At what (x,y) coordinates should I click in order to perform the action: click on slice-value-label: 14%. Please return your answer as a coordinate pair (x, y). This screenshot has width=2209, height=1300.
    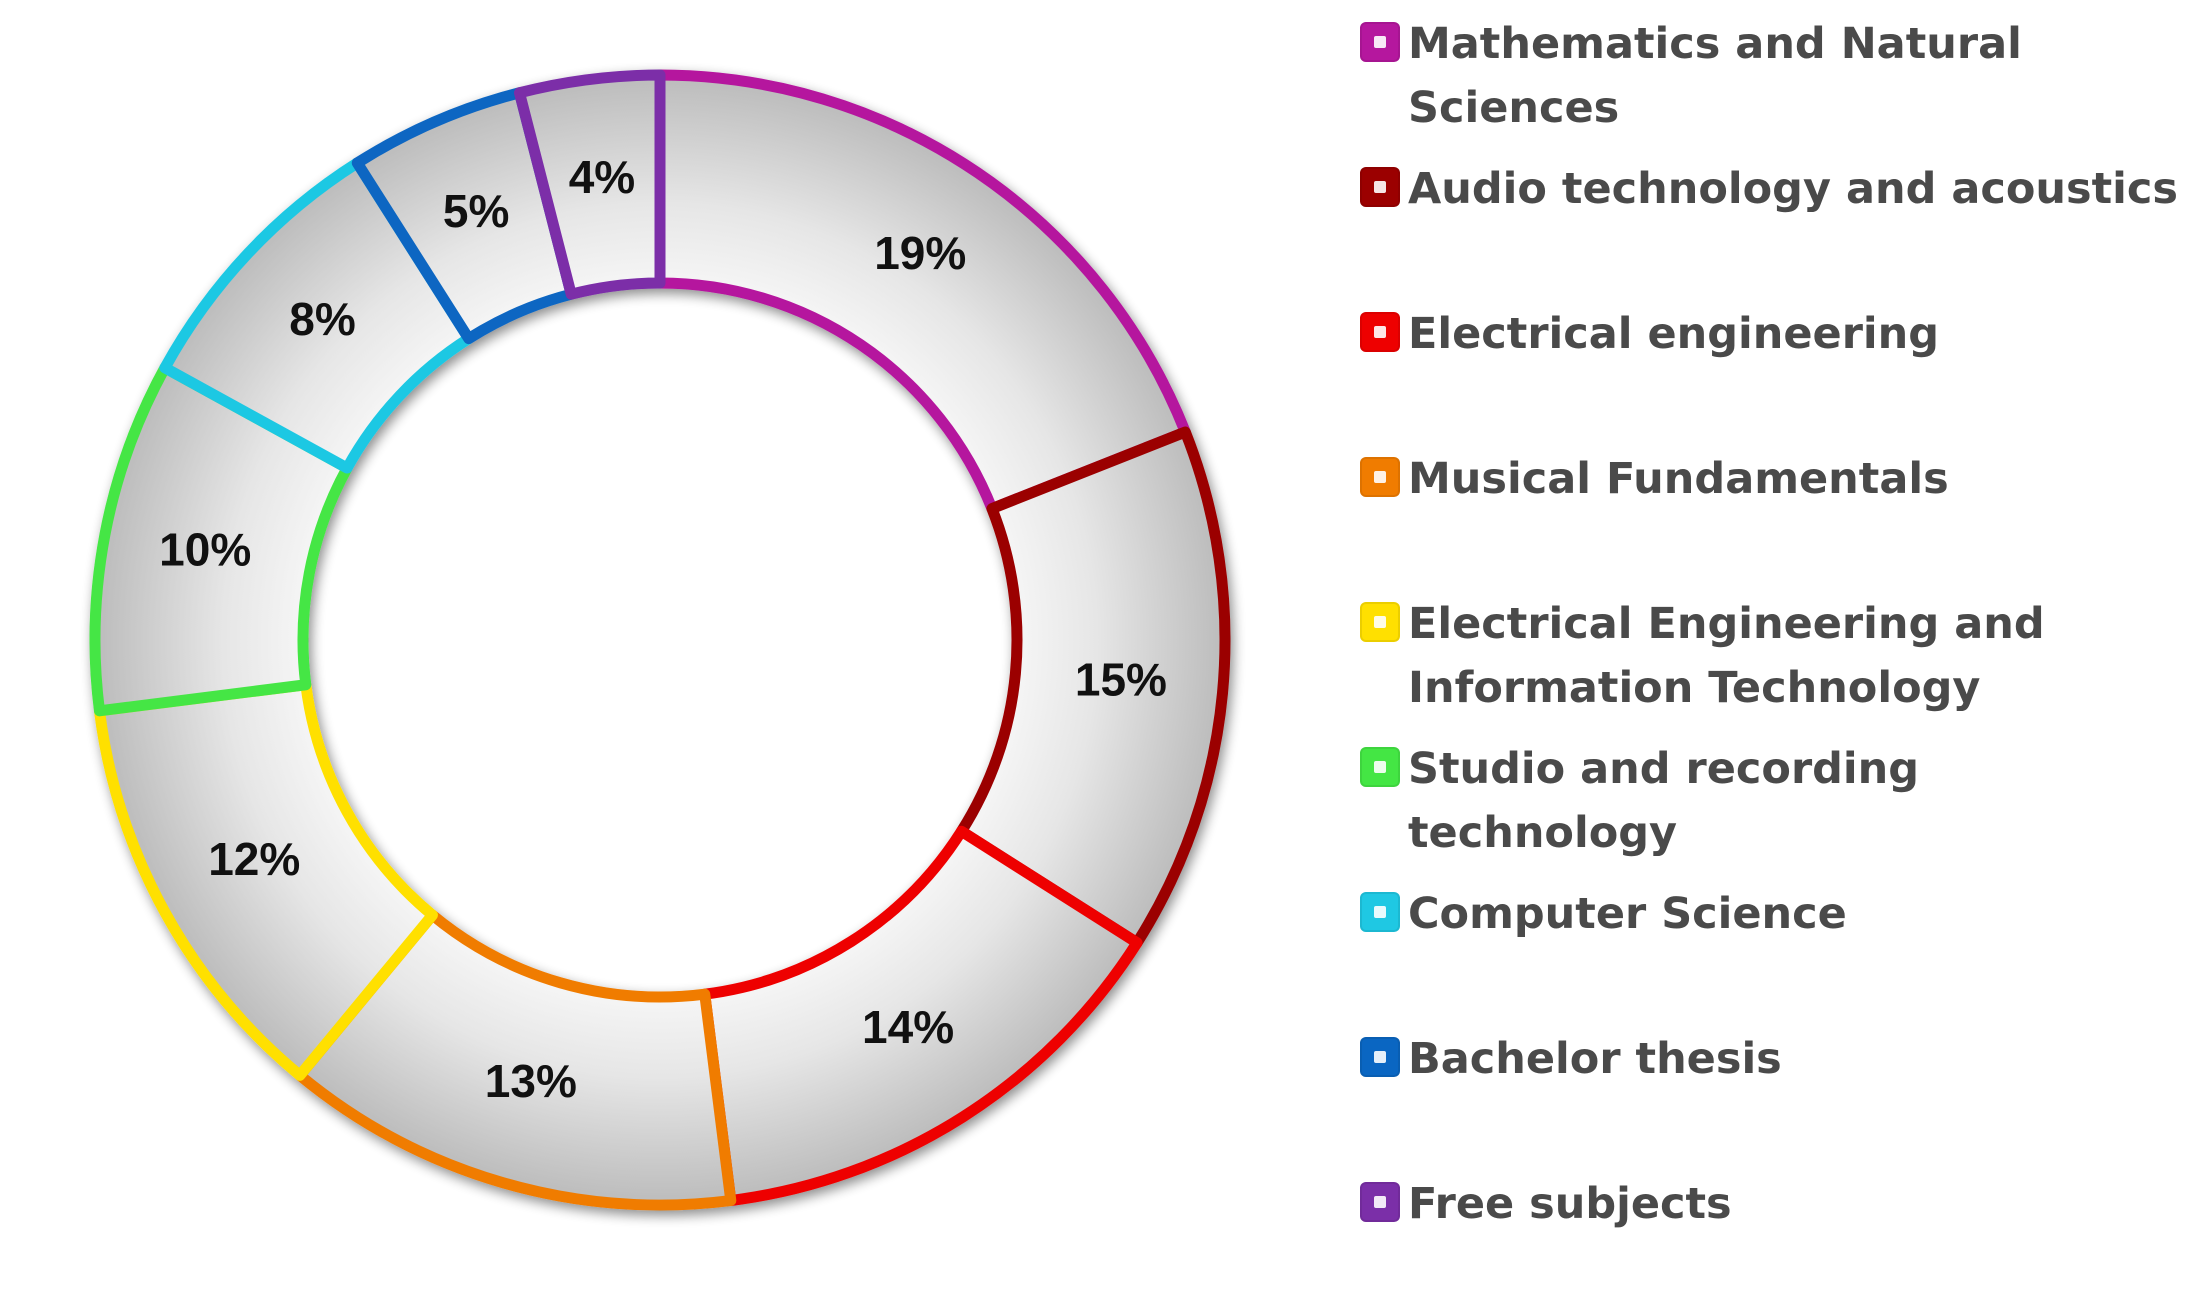
    Looking at the image, I should click on (908, 1027).